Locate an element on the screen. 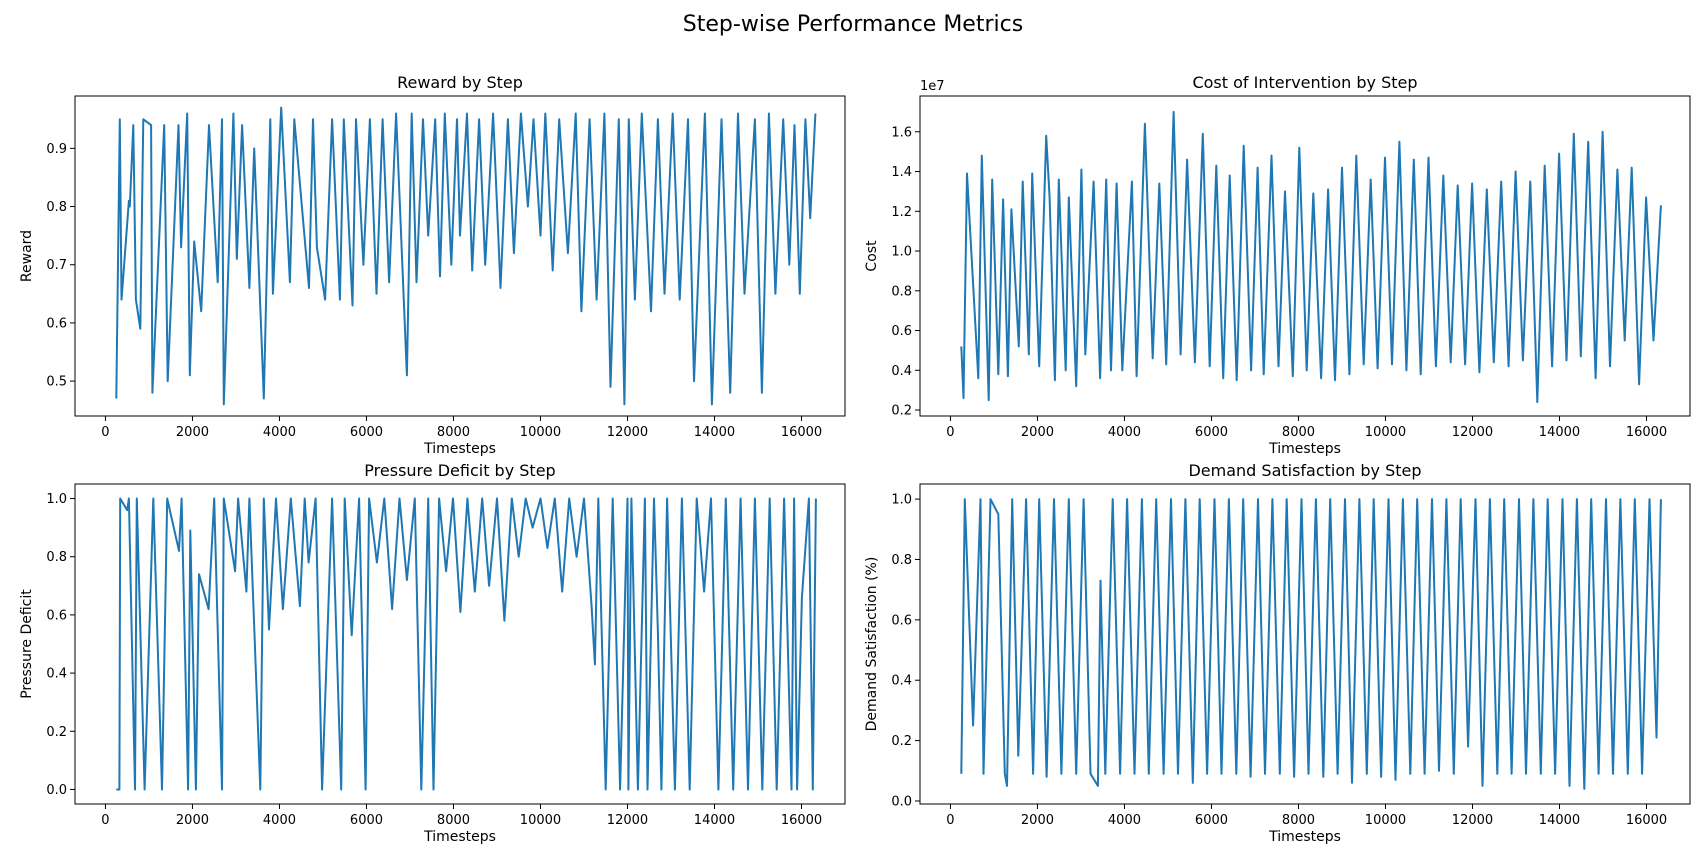 The height and width of the screenshot is (856, 1706). chart-2-ytick-label: 0.6 is located at coordinates (901, 331).